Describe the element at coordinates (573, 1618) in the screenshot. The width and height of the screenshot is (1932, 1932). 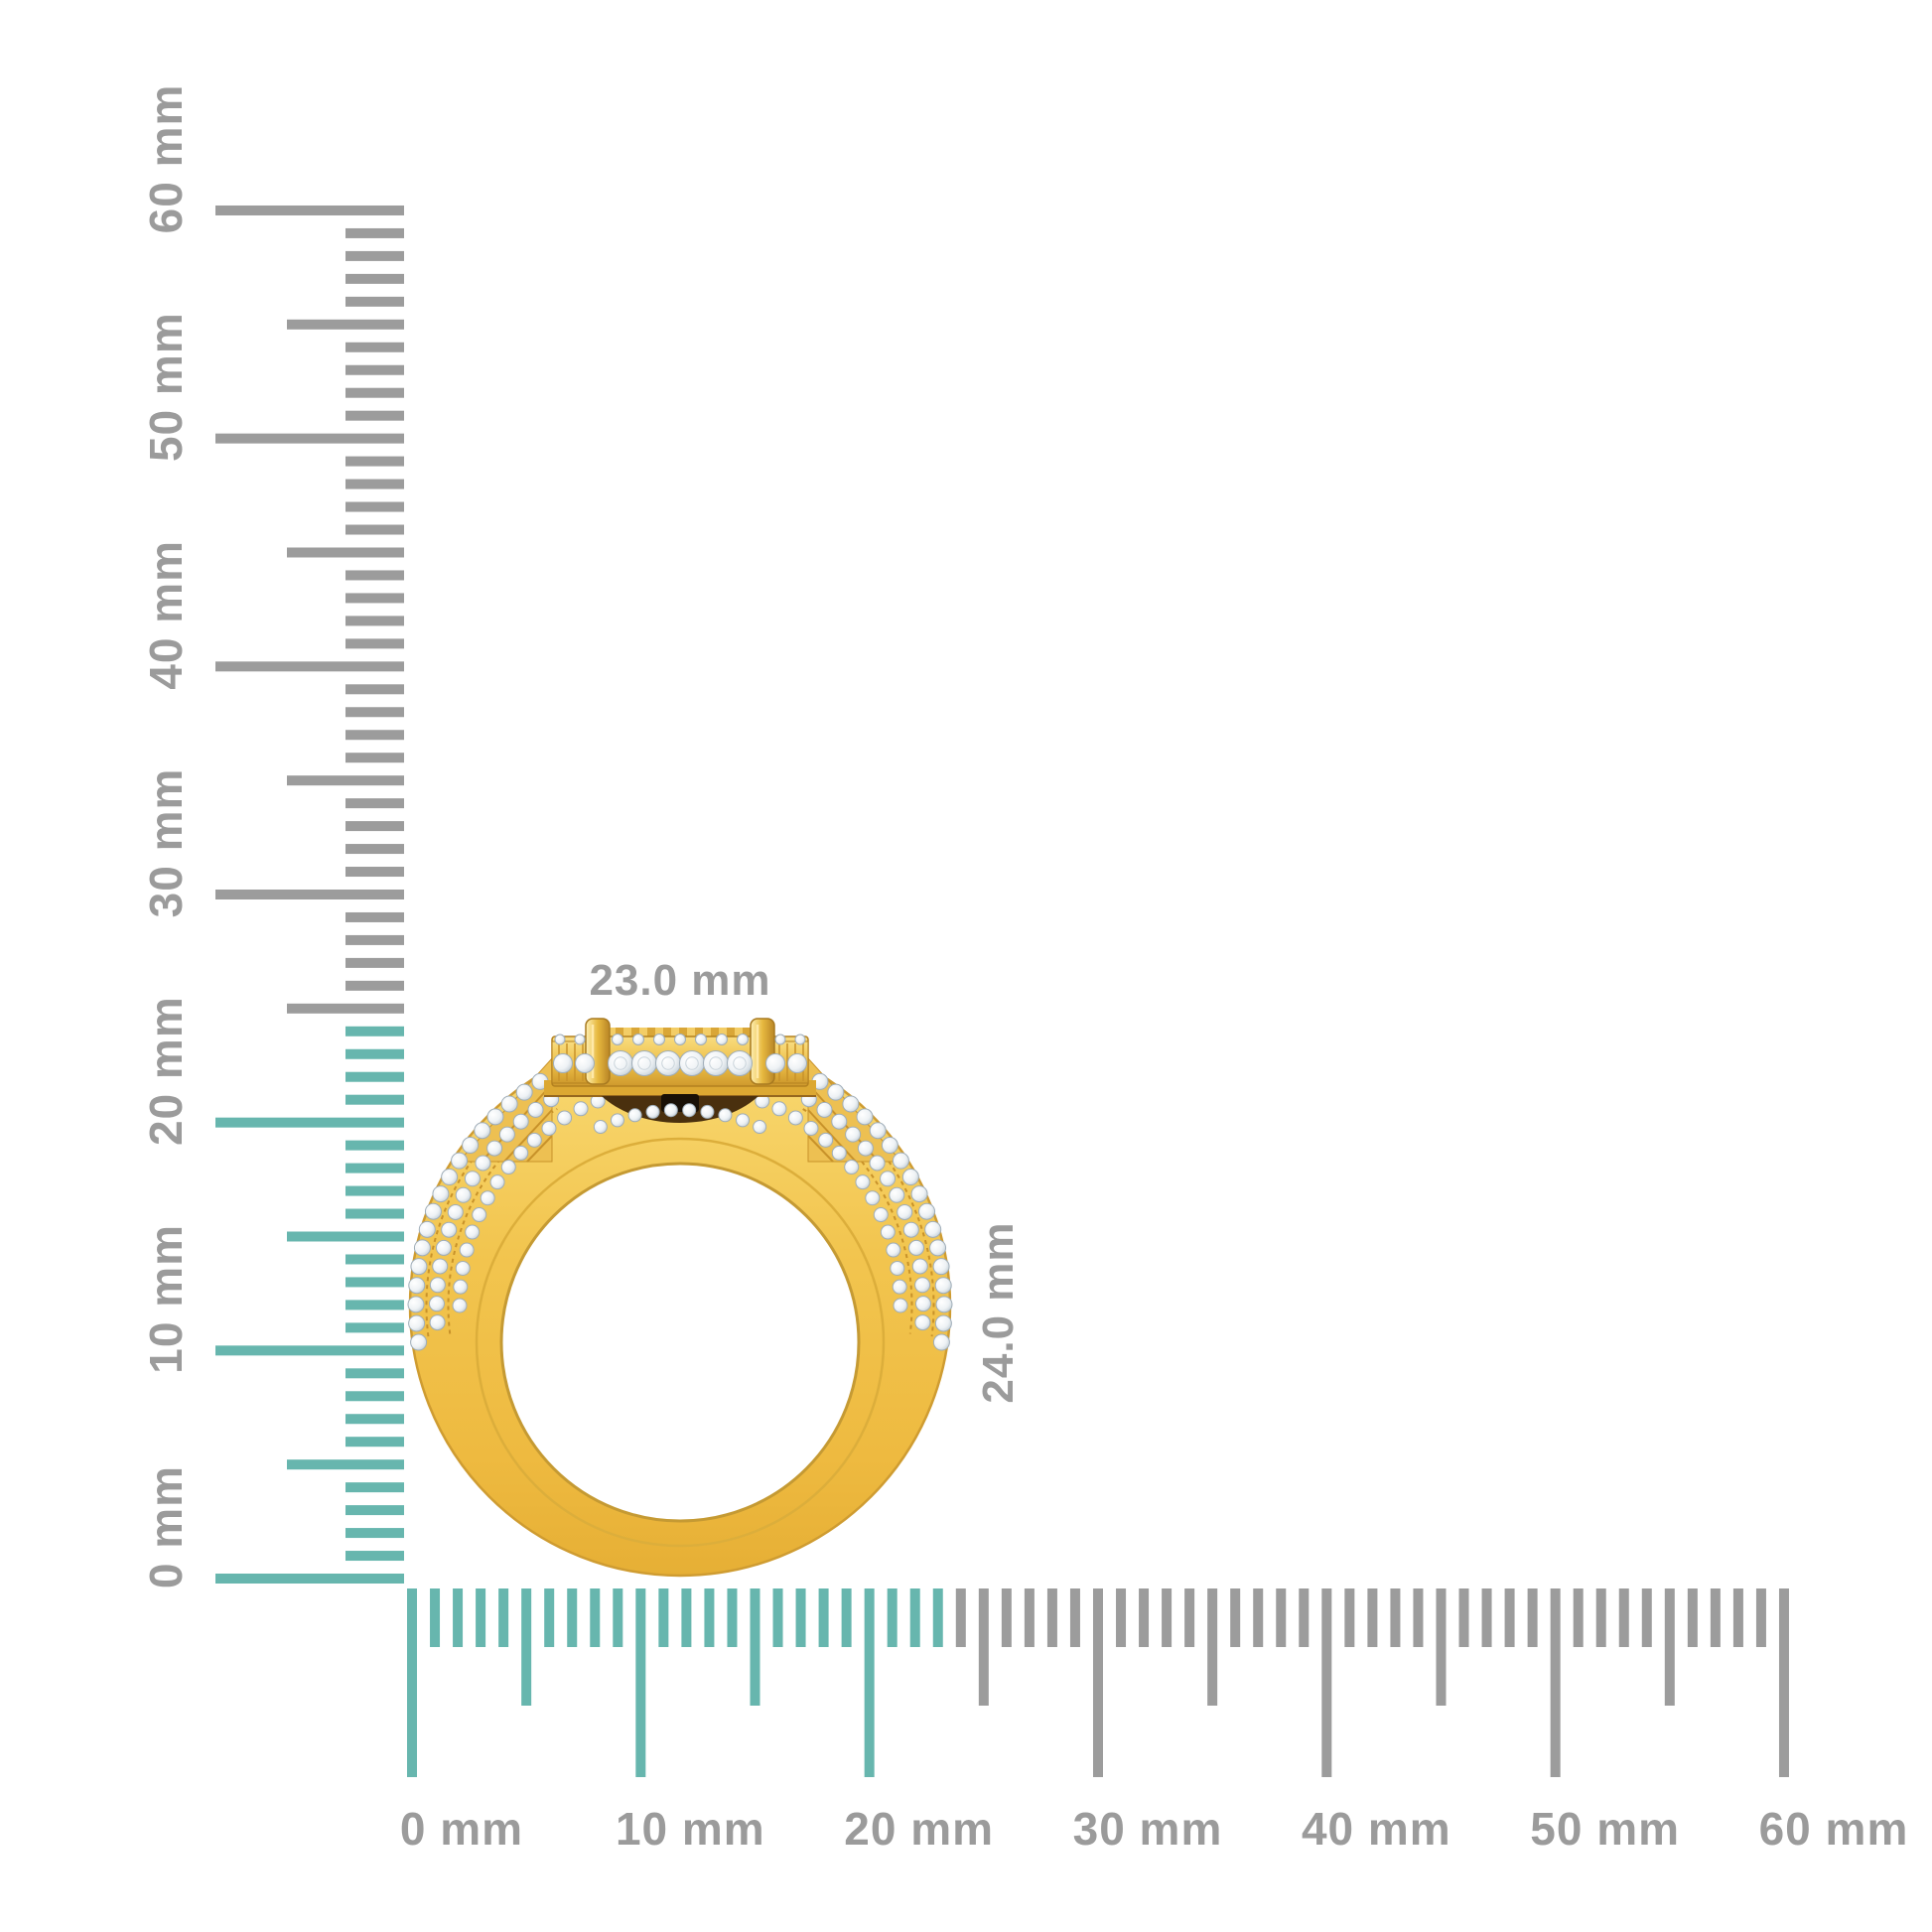
I see `h-tick-7mm` at that location.